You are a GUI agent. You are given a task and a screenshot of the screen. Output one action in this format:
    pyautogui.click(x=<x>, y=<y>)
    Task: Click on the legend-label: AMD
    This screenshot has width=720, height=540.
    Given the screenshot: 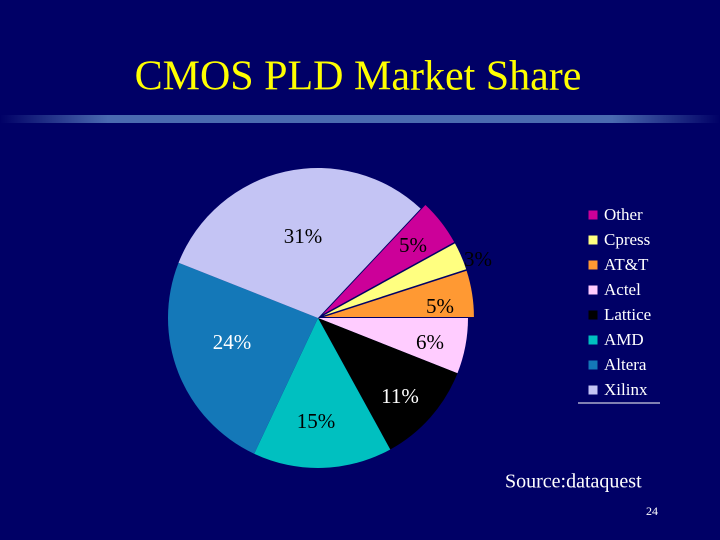 What is the action you would take?
    pyautogui.click(x=624, y=339)
    